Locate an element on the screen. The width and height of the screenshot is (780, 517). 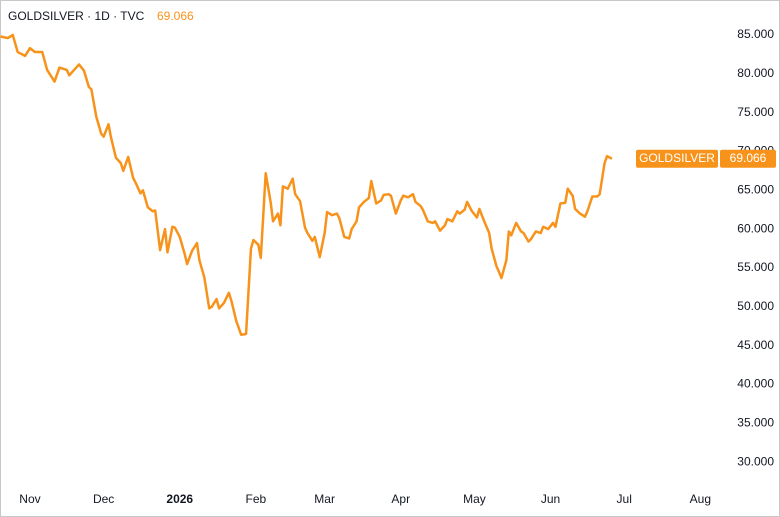
y-tick-label: 30.000 is located at coordinates (755, 461).